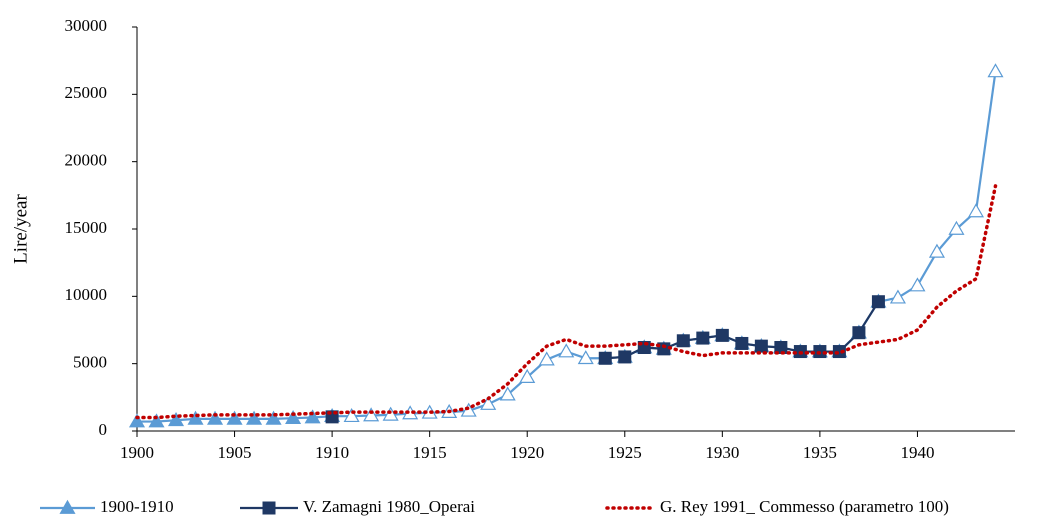 Image resolution: width=1048 pixels, height=522 pixels. I want to click on y-axis-label: Lire/year, so click(20, 229).